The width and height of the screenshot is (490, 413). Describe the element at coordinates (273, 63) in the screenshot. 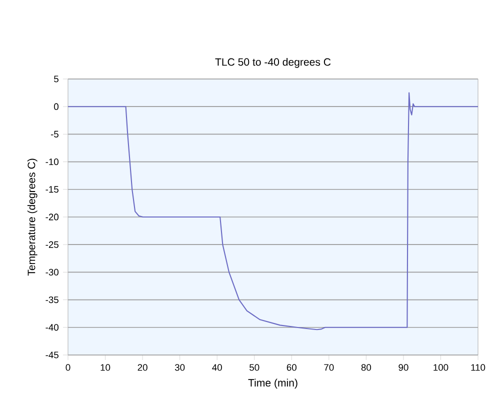

I see `chart-title: TLC 50 to -40 degrees C` at that location.